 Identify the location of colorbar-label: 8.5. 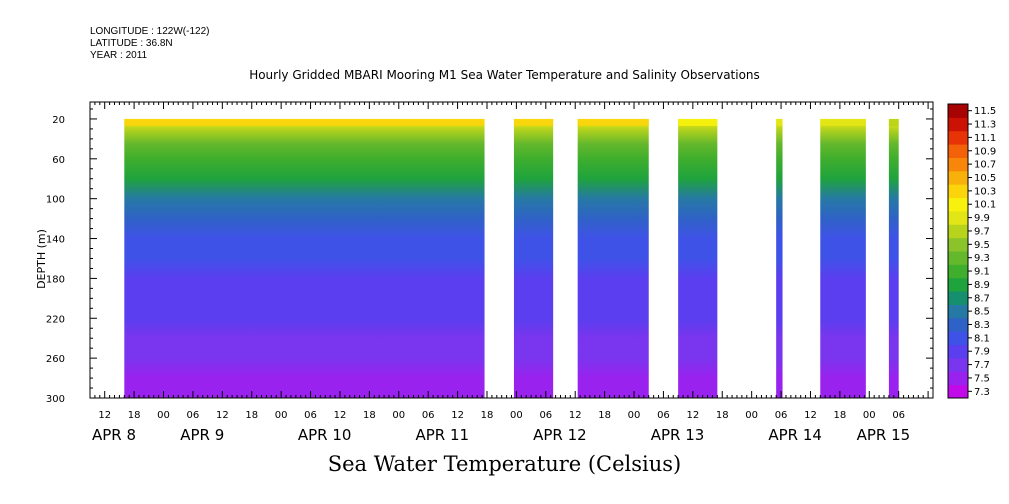
(982, 312).